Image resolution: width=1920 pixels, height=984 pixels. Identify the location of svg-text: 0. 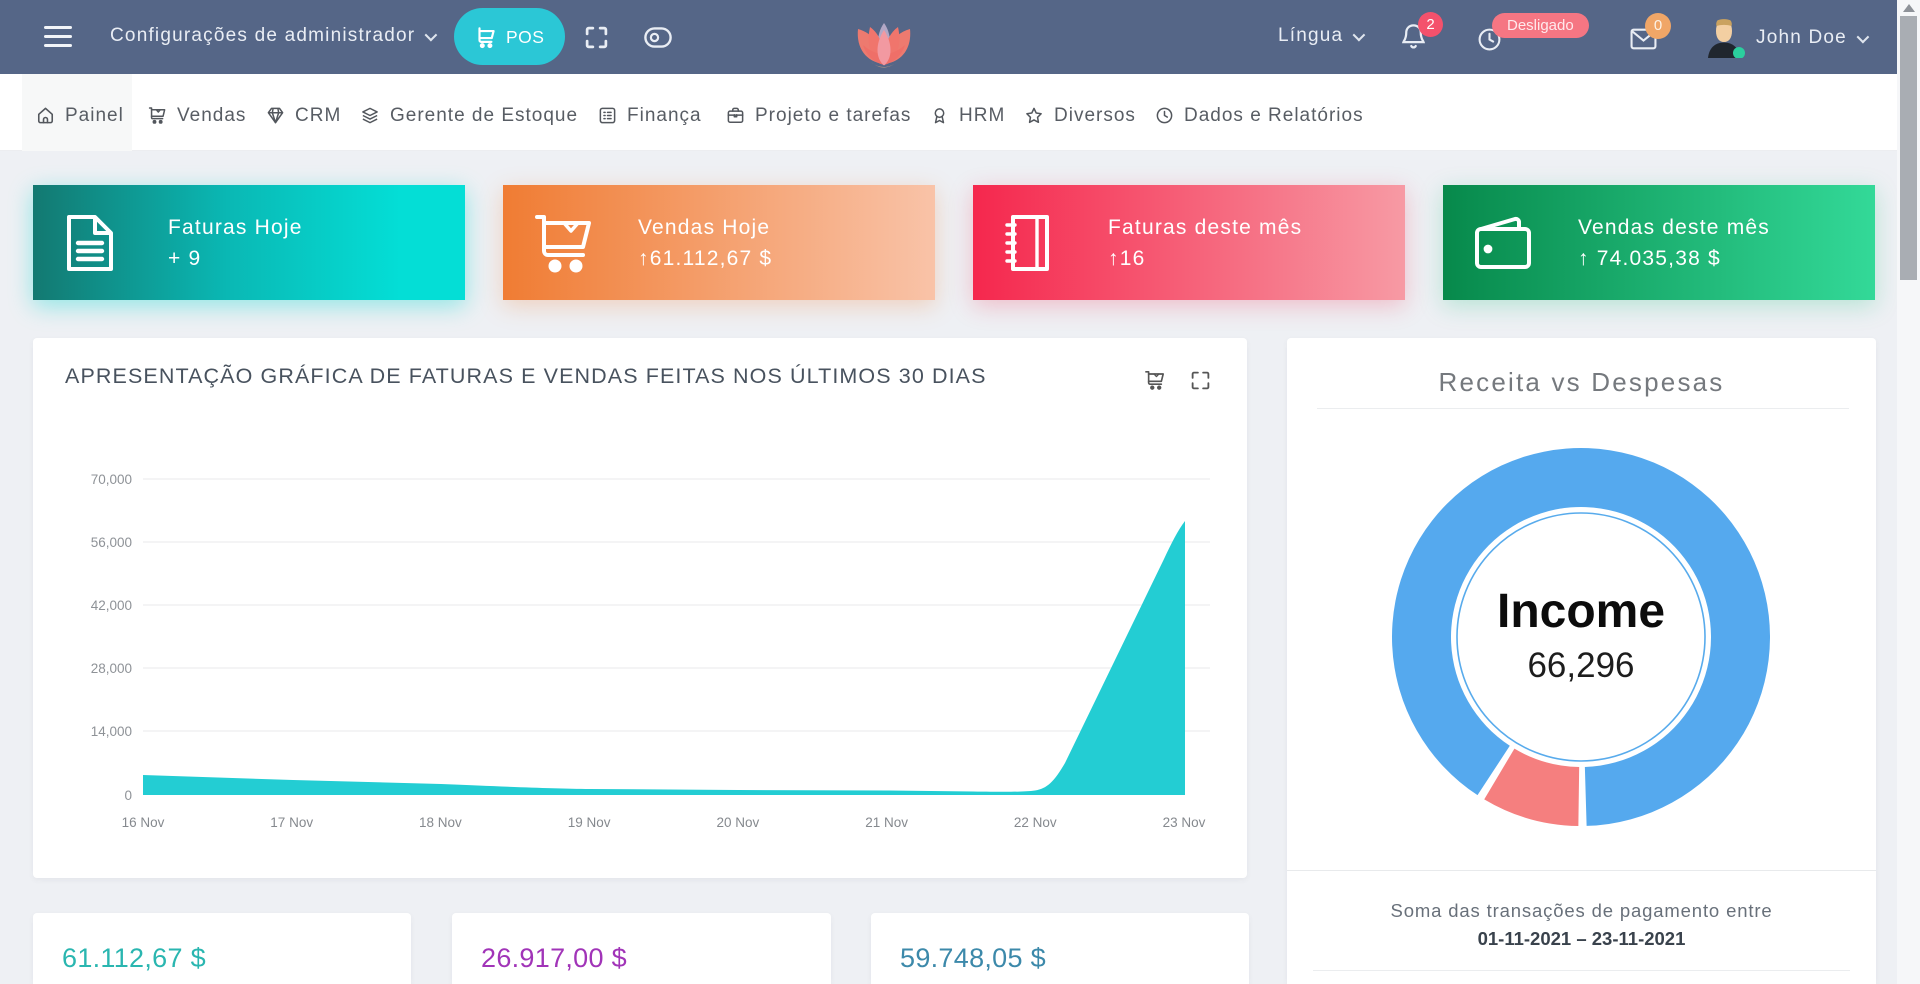
(128, 795).